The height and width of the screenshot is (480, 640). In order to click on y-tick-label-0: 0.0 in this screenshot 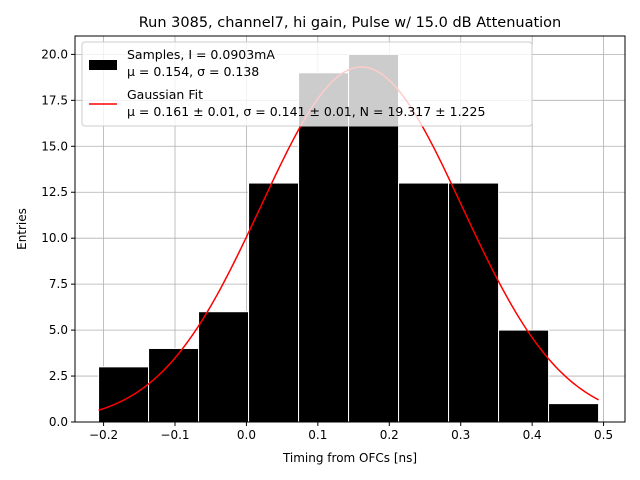, I will do `click(58, 422)`.